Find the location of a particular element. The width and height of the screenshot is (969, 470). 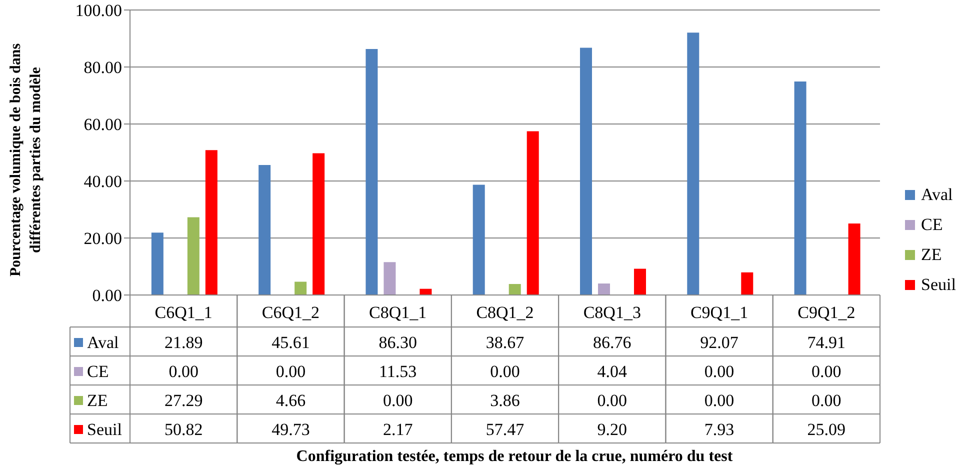

data-label: 50.82 is located at coordinates (183, 429).